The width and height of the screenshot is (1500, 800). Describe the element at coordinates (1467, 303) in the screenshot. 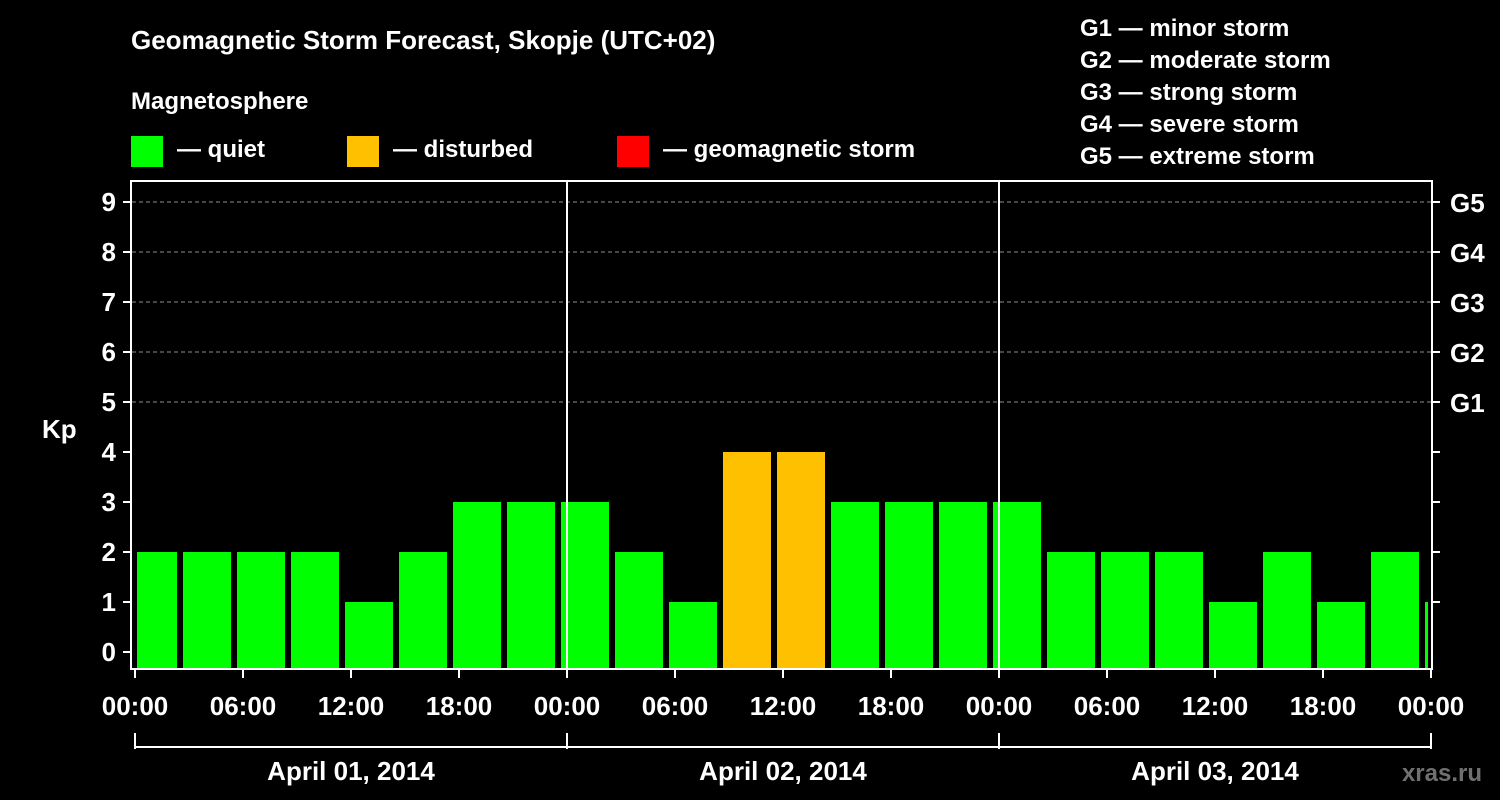

I see `g-scale-label: G3` at that location.